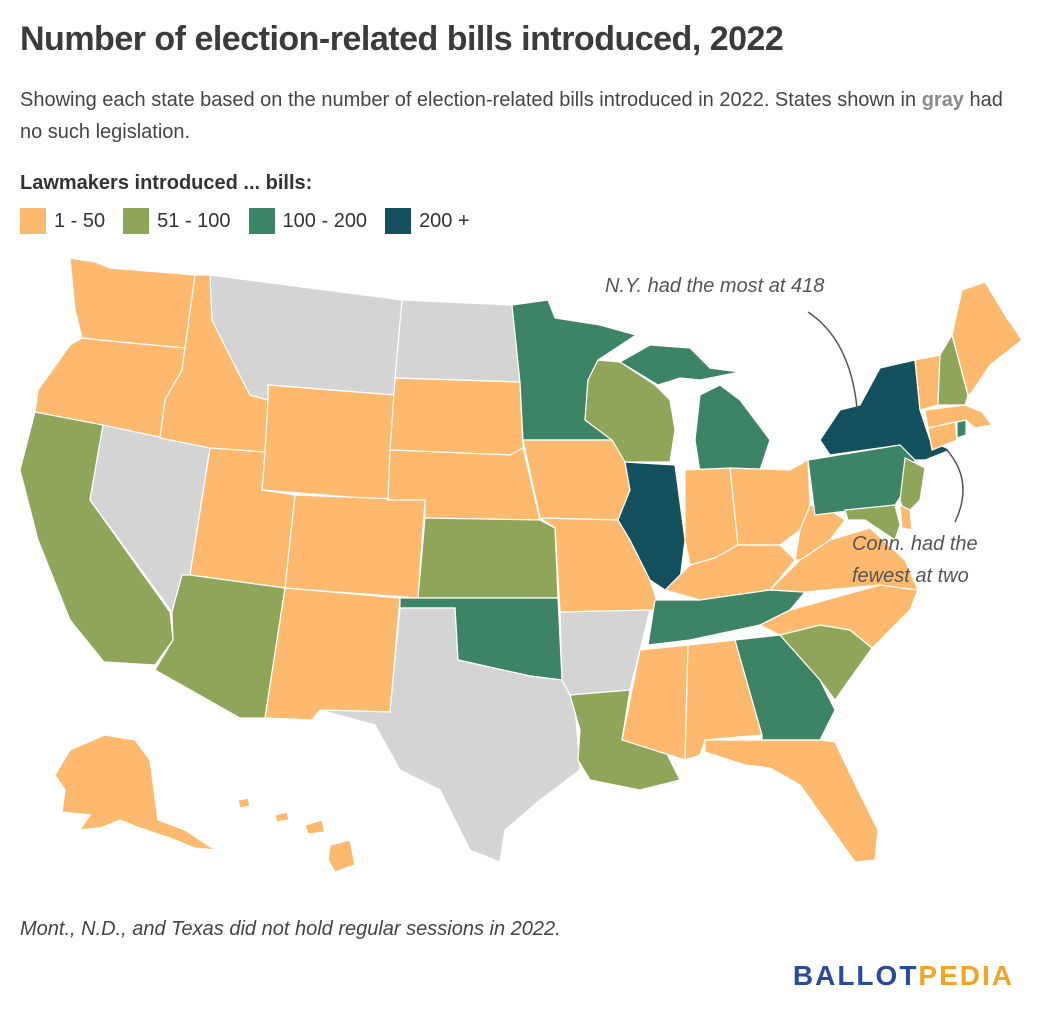 The image size is (1040, 1020). What do you see at coordinates (770, 502) in the screenshot?
I see `state-OH` at bounding box center [770, 502].